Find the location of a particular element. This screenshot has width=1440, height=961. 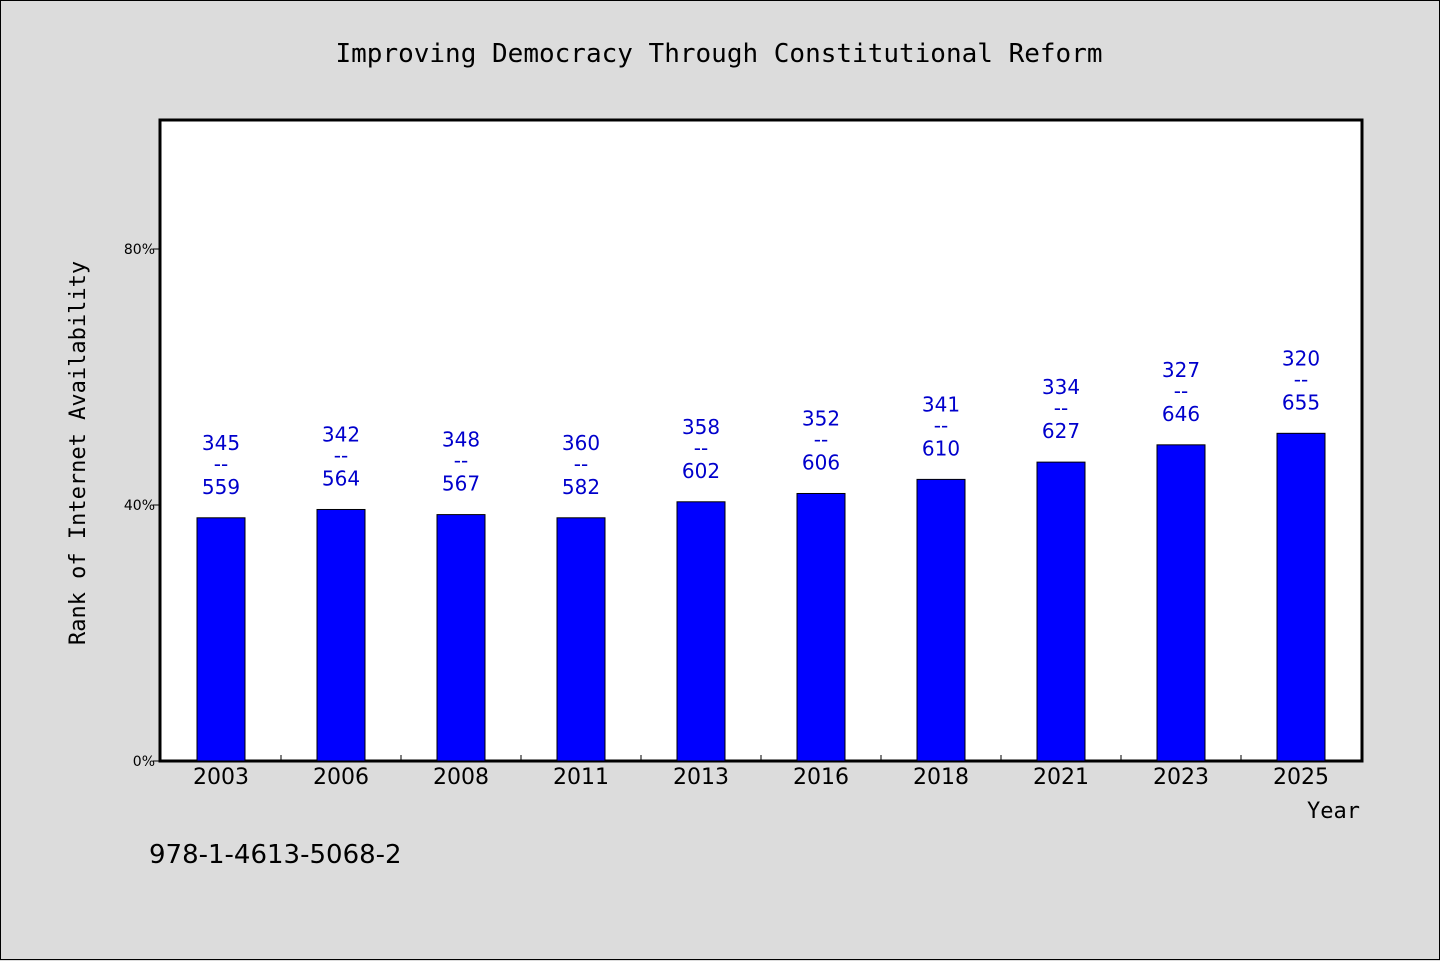

isbn-text: 978-1-4613-5068-2 is located at coordinates (275, 855).